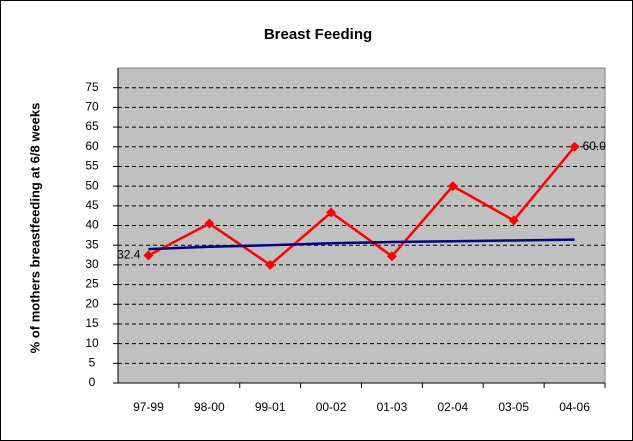  I want to click on data-label: 32.4, so click(129, 255).